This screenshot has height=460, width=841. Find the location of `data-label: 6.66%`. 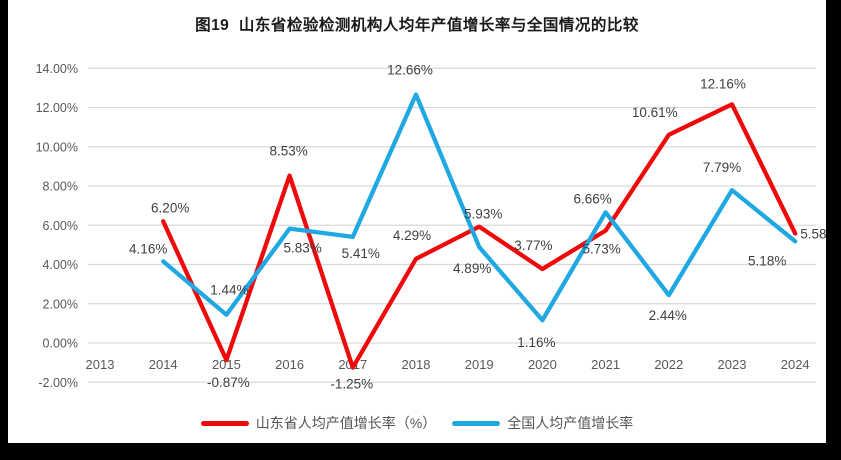

data-label: 6.66% is located at coordinates (592, 198).